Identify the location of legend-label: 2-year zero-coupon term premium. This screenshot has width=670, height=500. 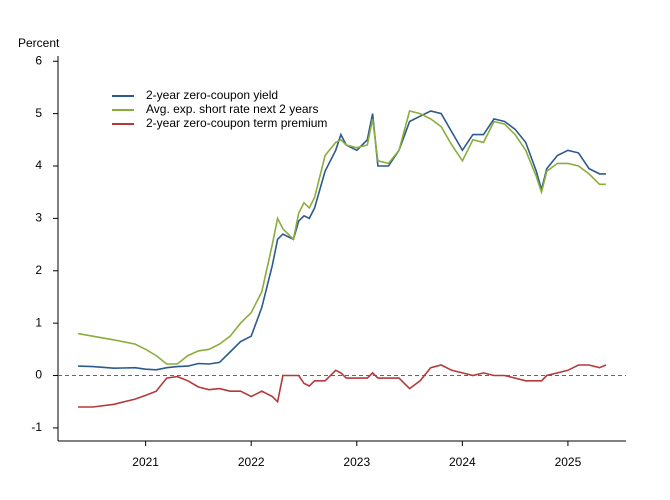
(236, 123).